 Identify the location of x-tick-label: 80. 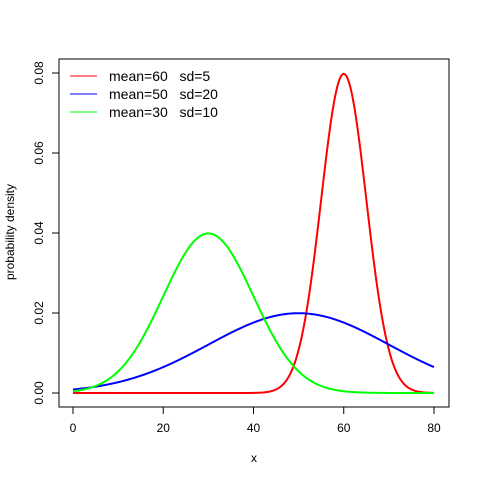
(434, 428).